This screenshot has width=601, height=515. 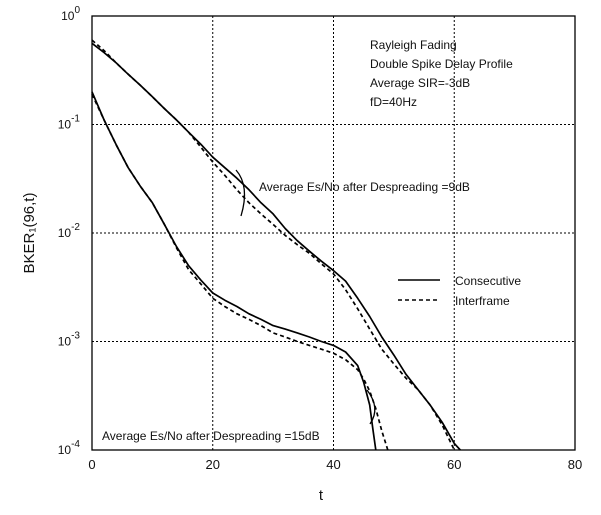 What do you see at coordinates (69, 340) in the screenshot?
I see `y-tick-label: 10⁻³` at bounding box center [69, 340].